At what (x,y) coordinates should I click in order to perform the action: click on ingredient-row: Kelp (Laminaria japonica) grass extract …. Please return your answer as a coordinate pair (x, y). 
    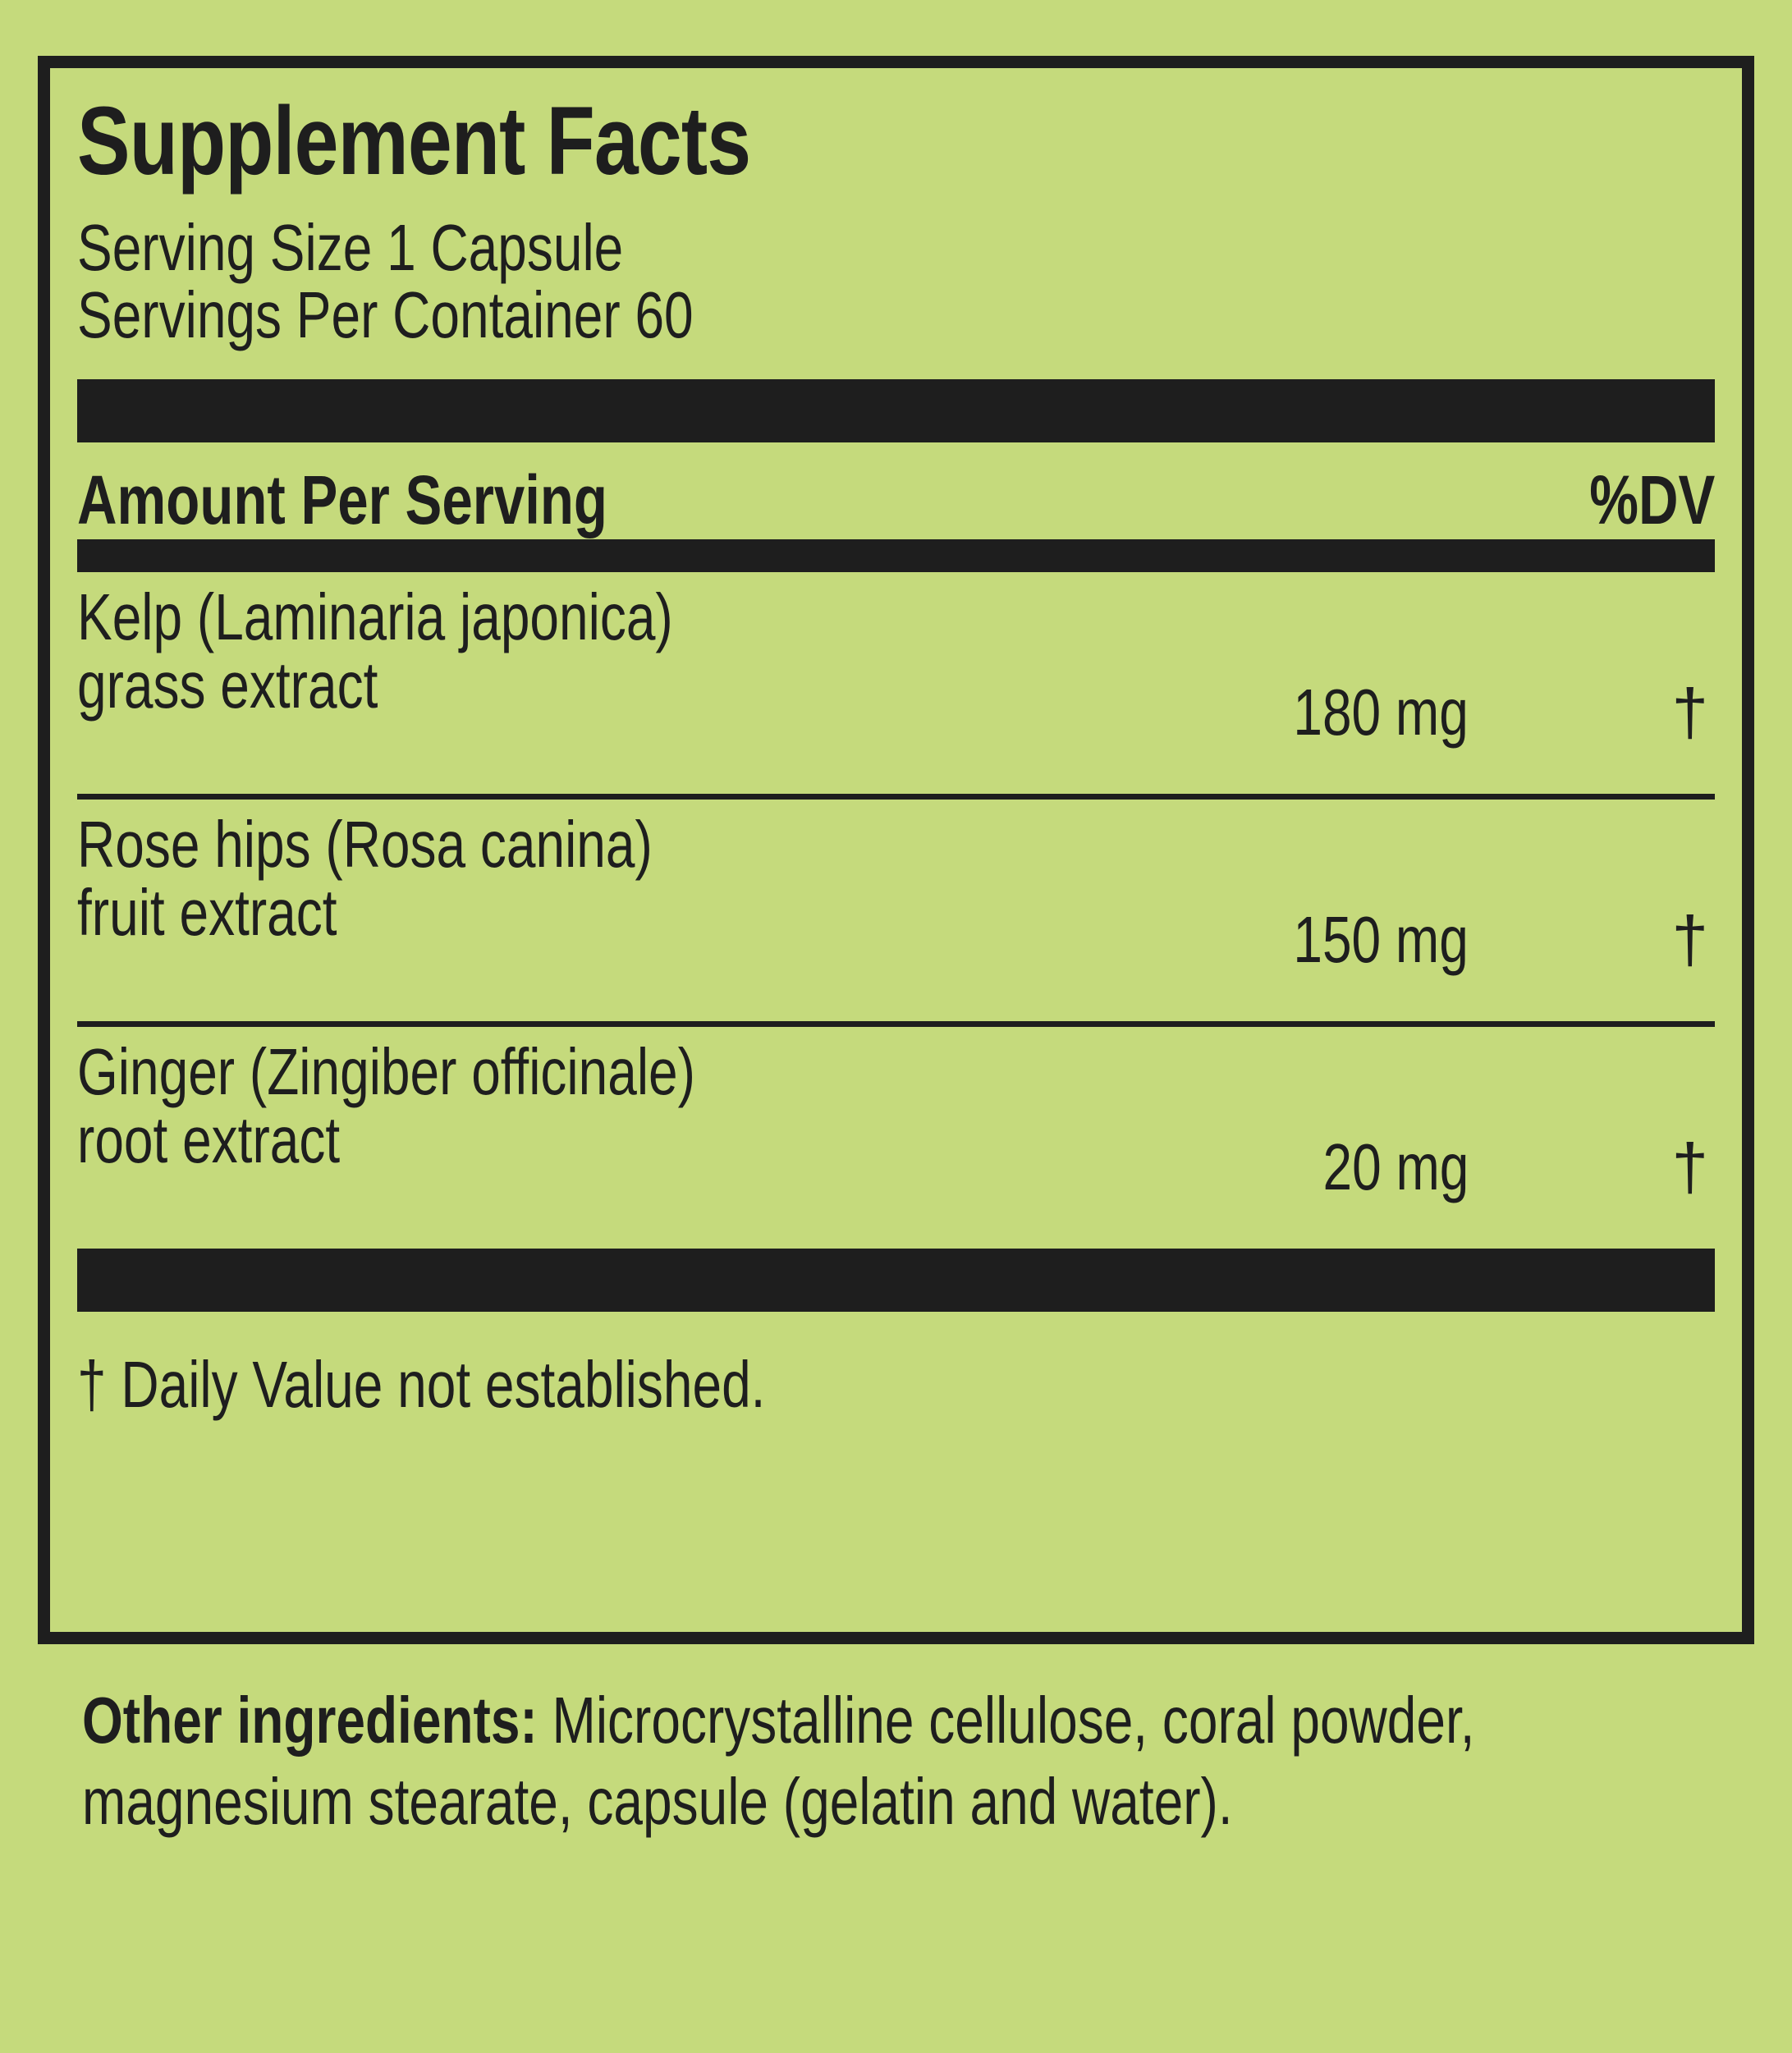
    Looking at the image, I should click on (896, 683).